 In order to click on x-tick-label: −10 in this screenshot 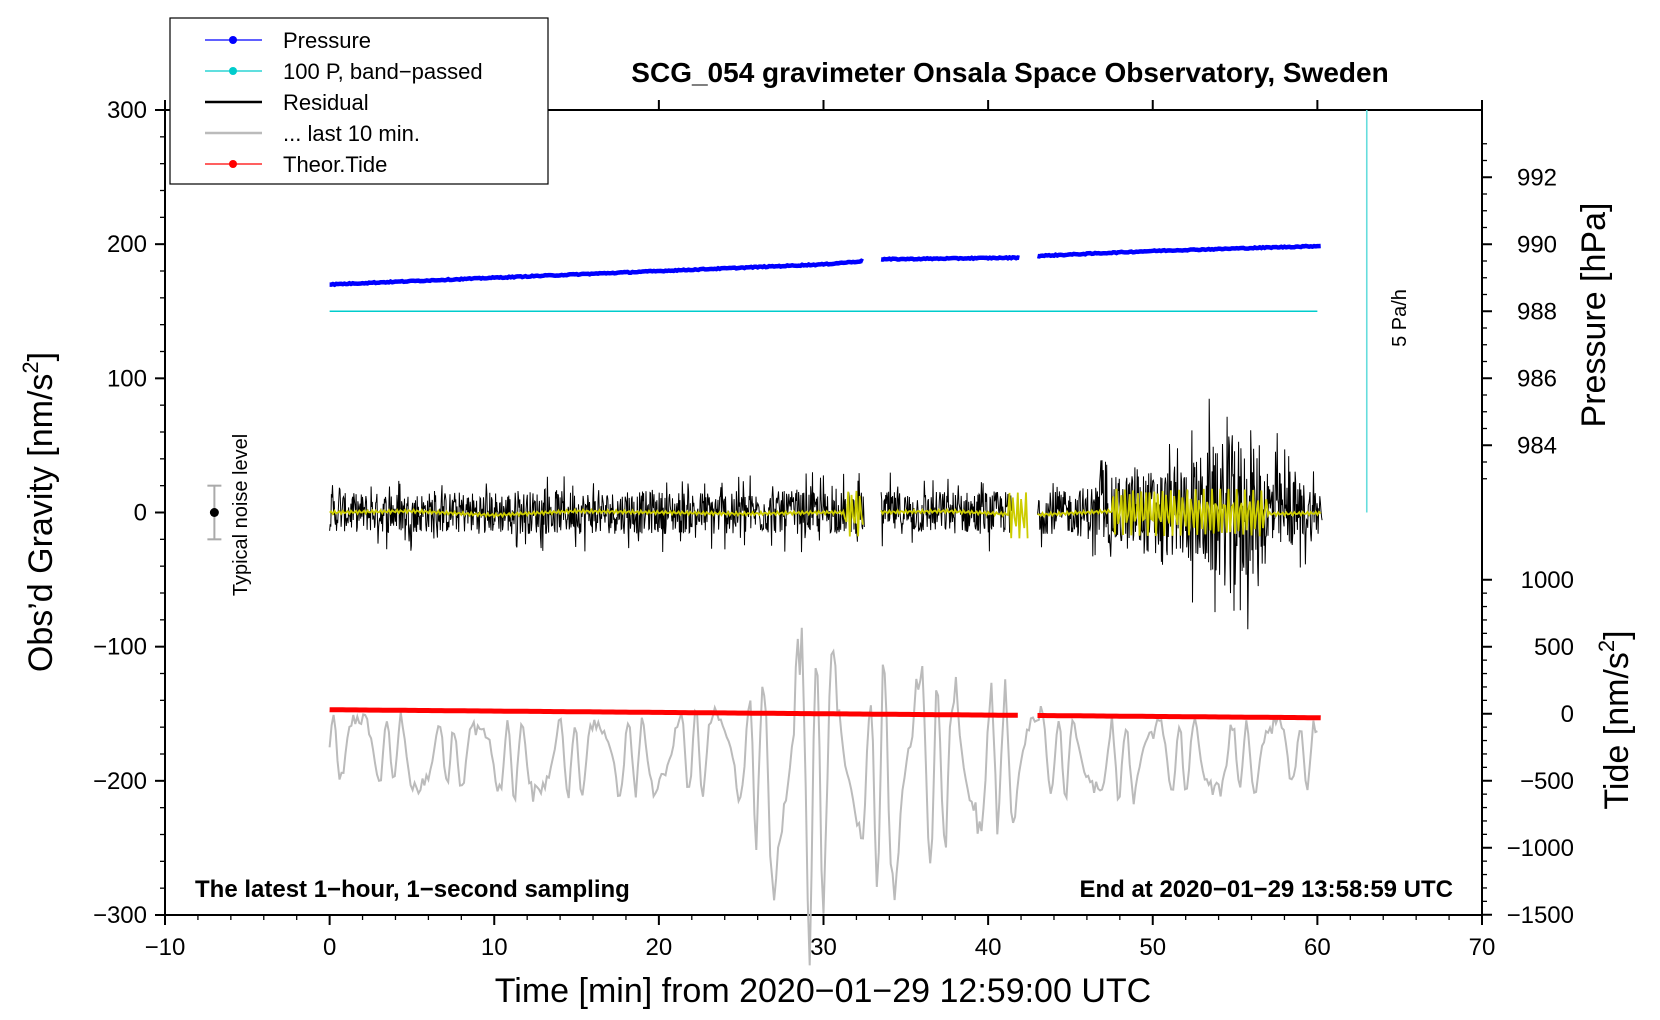, I will do `click(165, 947)`.